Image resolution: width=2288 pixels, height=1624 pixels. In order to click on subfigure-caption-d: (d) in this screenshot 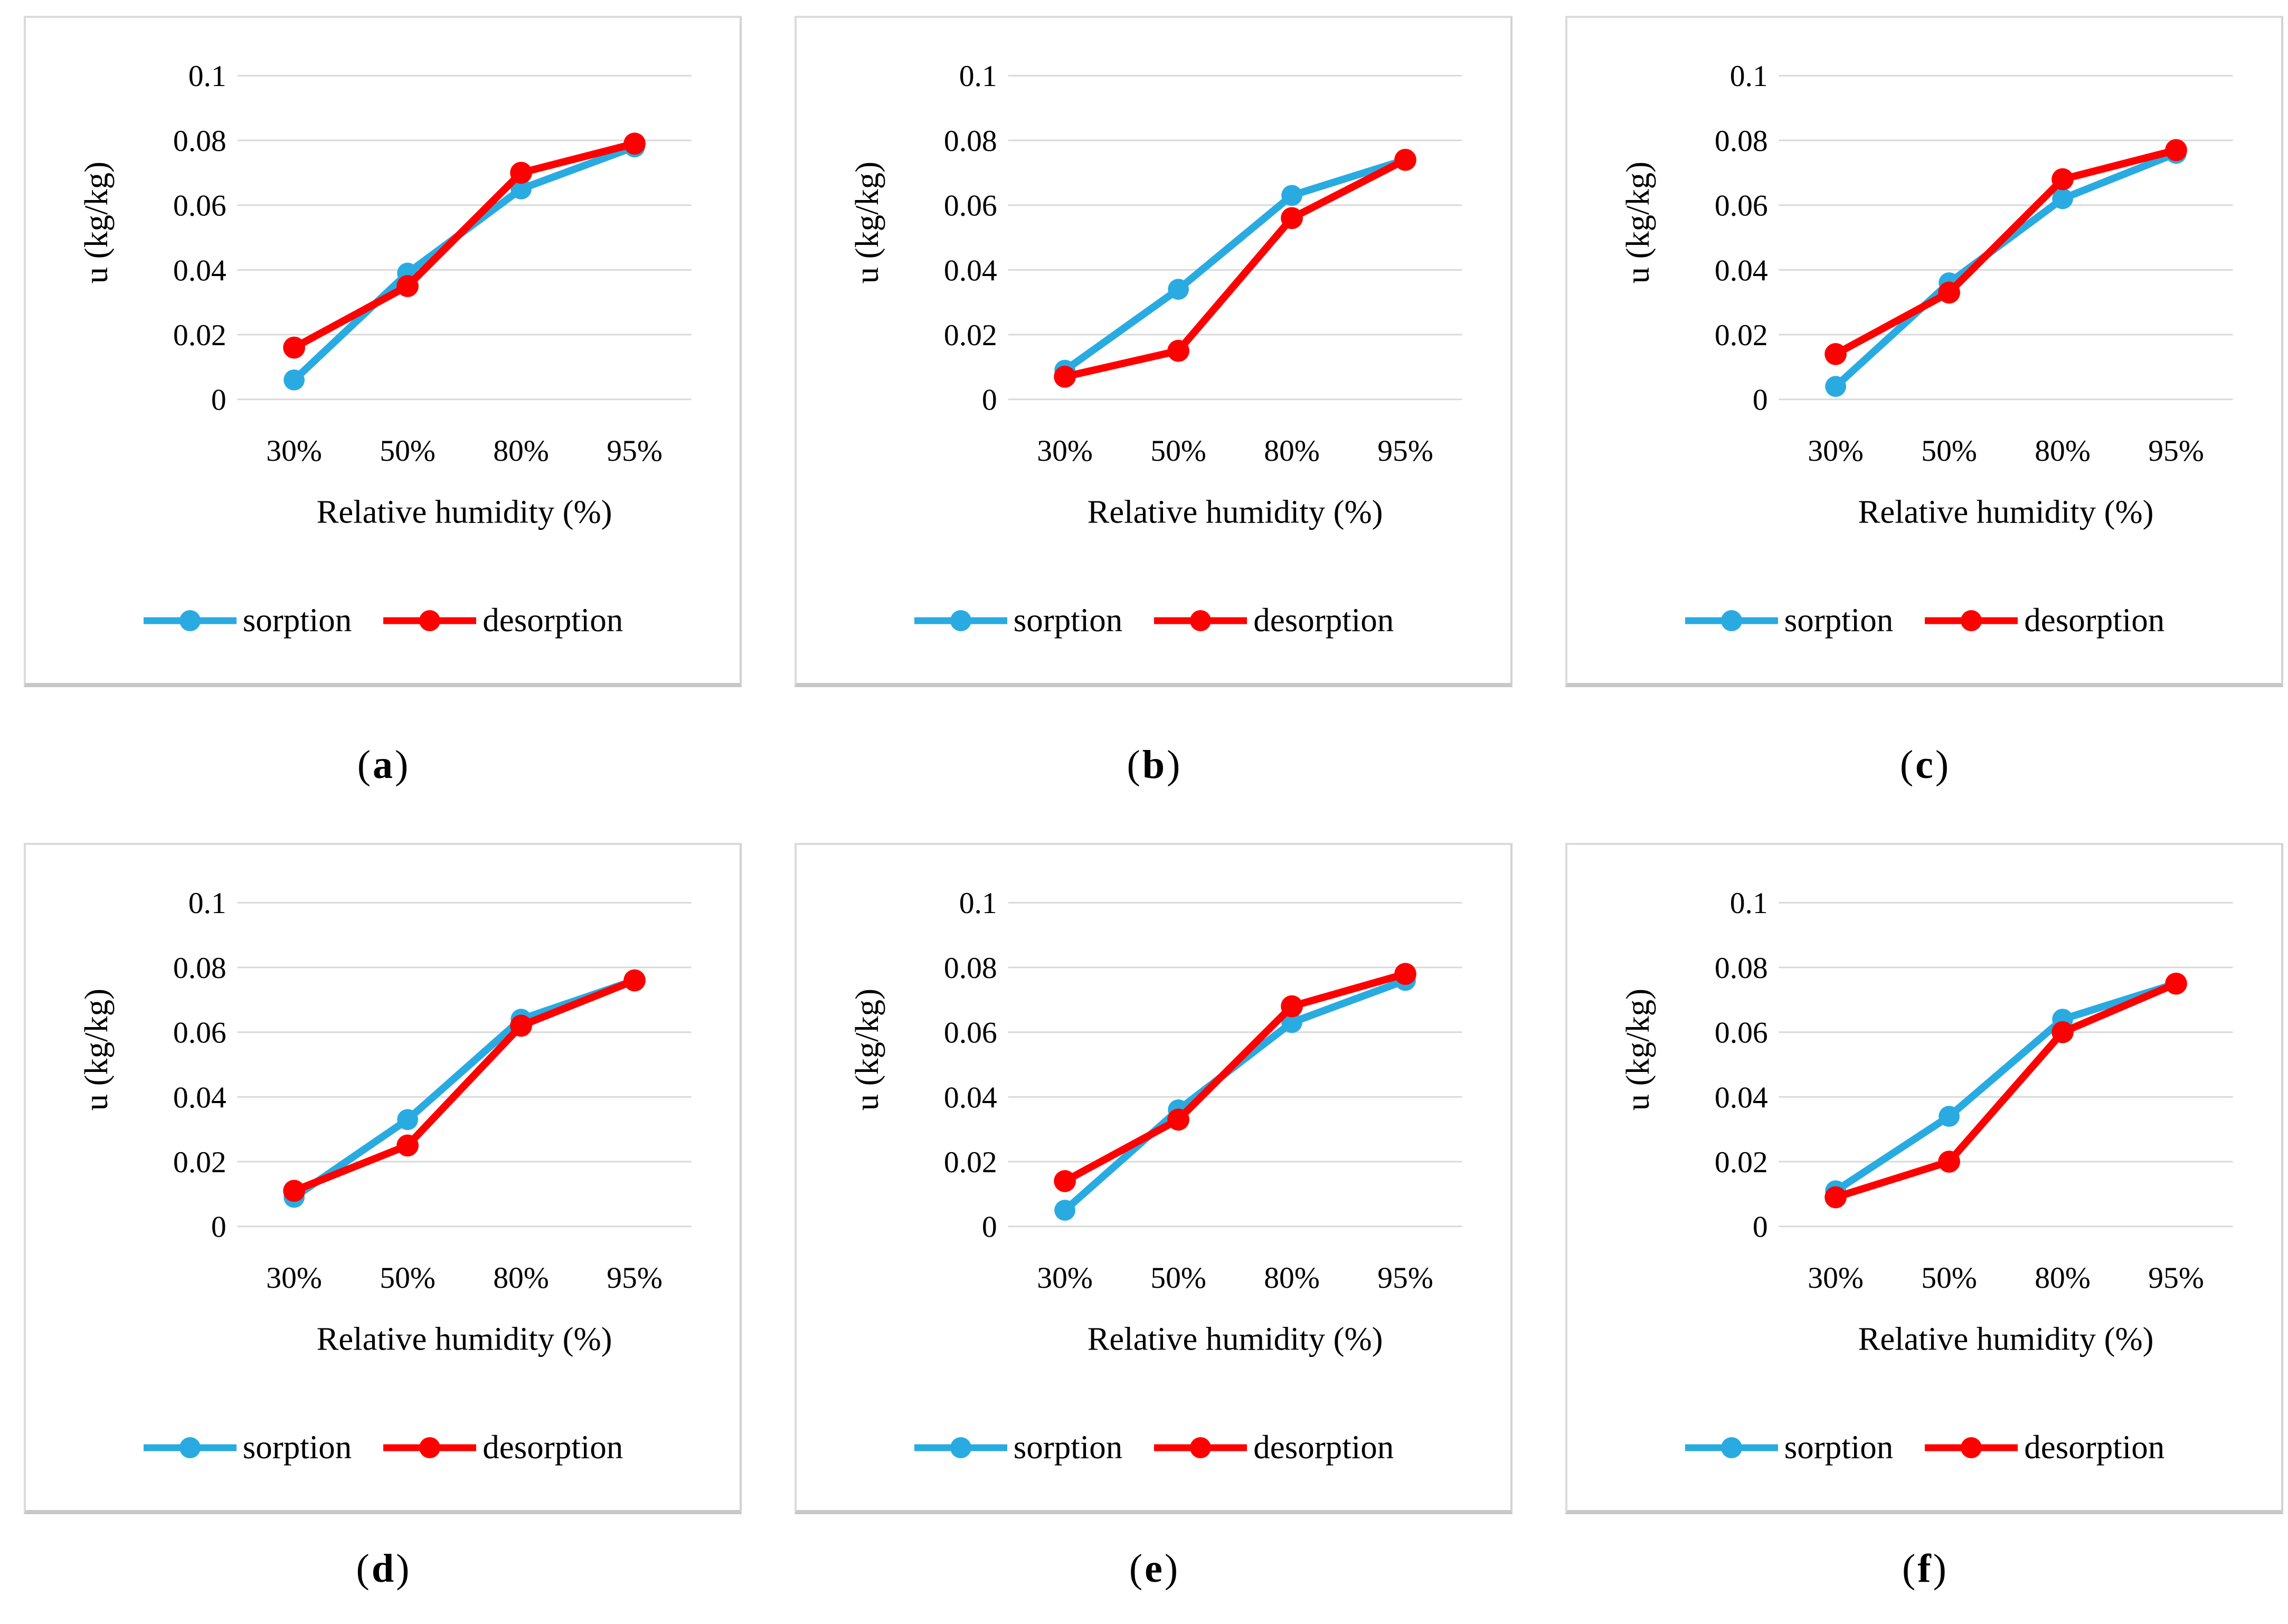, I will do `click(383, 1568)`.